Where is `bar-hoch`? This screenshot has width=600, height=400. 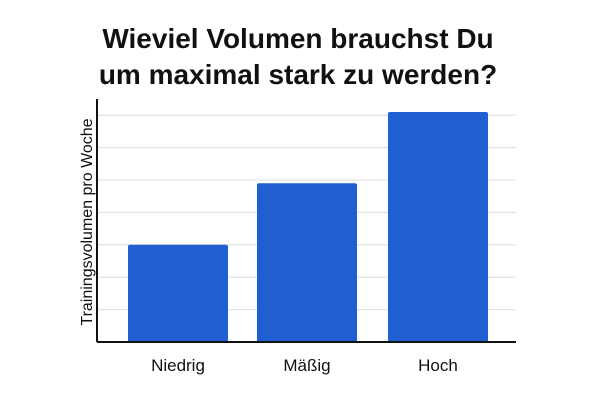
bar-hoch is located at coordinates (438, 227).